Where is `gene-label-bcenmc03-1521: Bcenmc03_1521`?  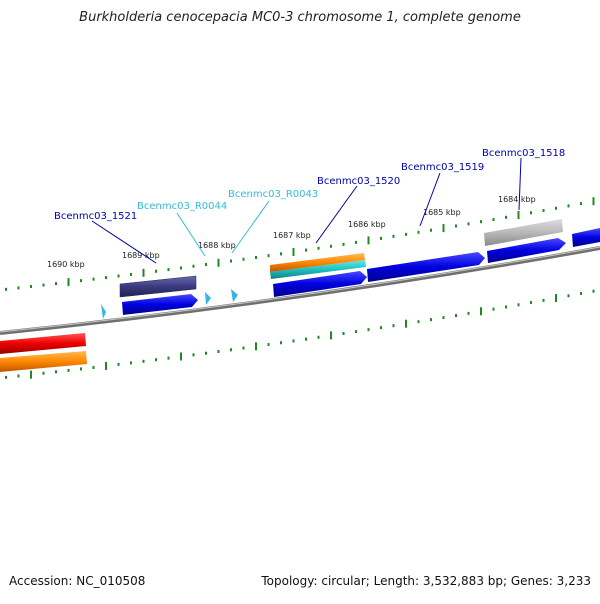 gene-label-bcenmc03-1521: Bcenmc03_1521 is located at coordinates (95, 216).